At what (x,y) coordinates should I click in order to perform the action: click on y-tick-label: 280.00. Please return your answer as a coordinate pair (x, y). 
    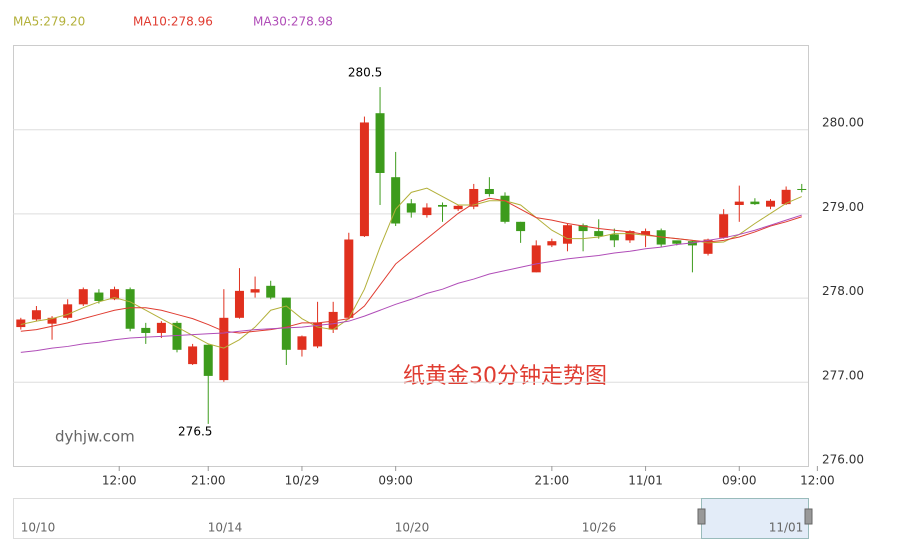
    Looking at the image, I should click on (843, 123).